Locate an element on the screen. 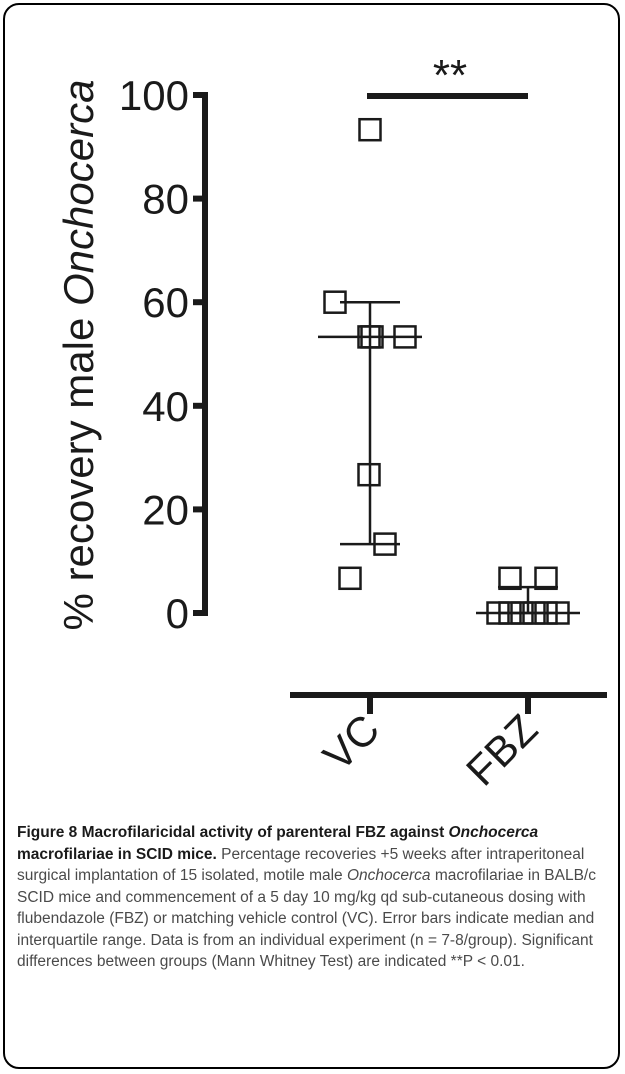 This screenshot has width=625, height=1074. y-tick-label-0: 0 is located at coordinates (177, 613).